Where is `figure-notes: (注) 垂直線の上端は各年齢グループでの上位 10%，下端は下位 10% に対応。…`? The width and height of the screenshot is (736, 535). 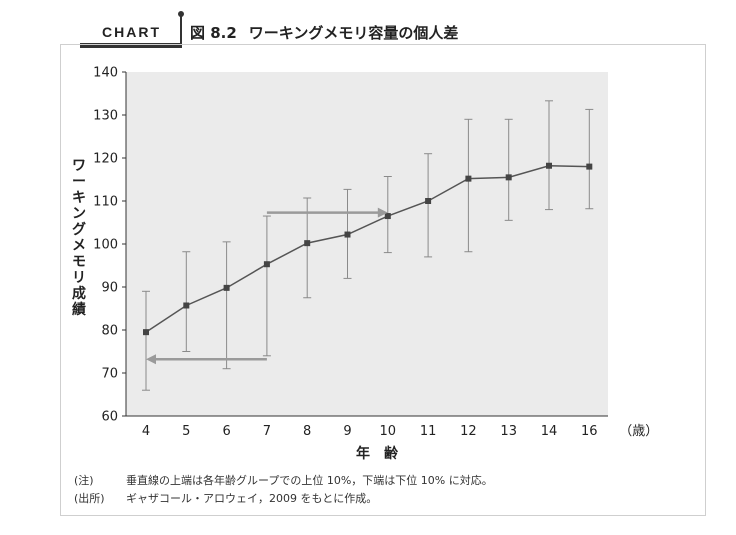 figure-notes: (注) 垂直線の上端は各年齢グループでの上位 10%，下端は下位 10% に対応。… is located at coordinates (283, 490).